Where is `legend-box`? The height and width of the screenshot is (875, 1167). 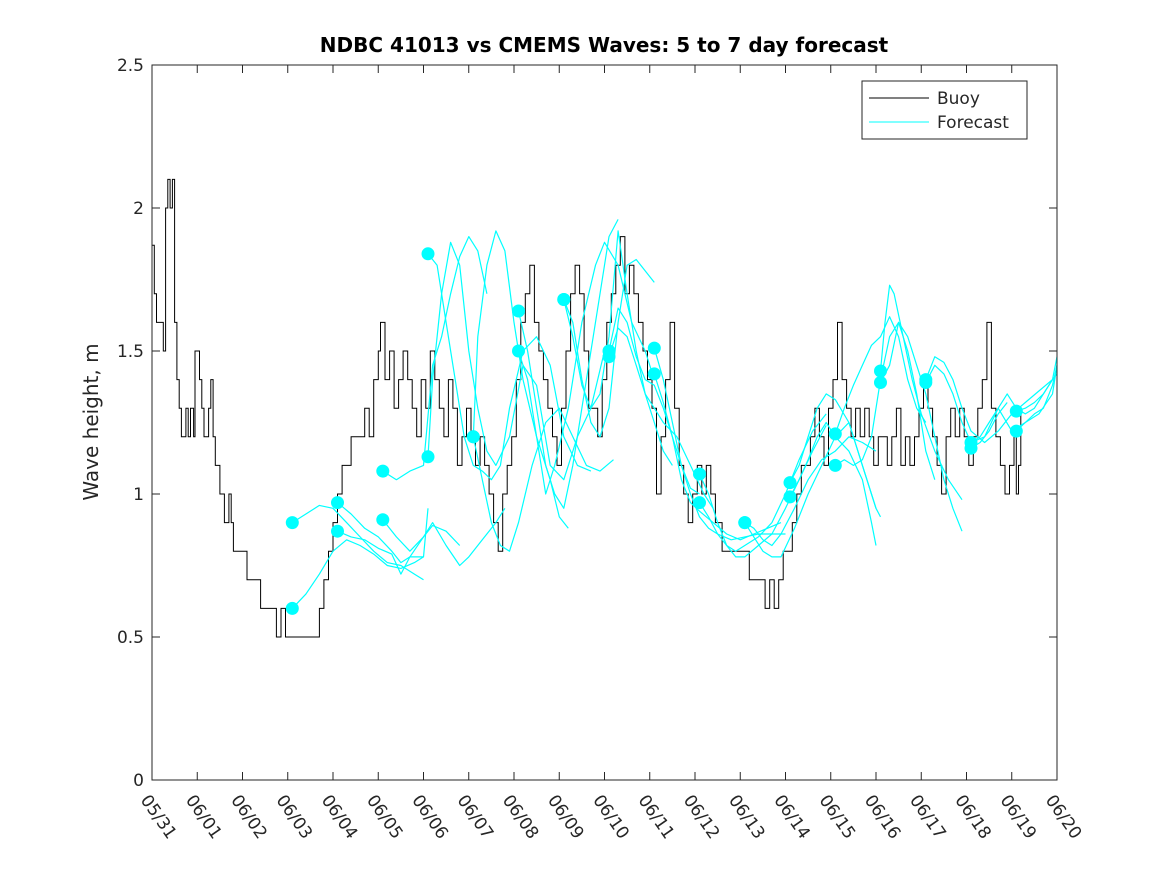
legend-box is located at coordinates (944, 110).